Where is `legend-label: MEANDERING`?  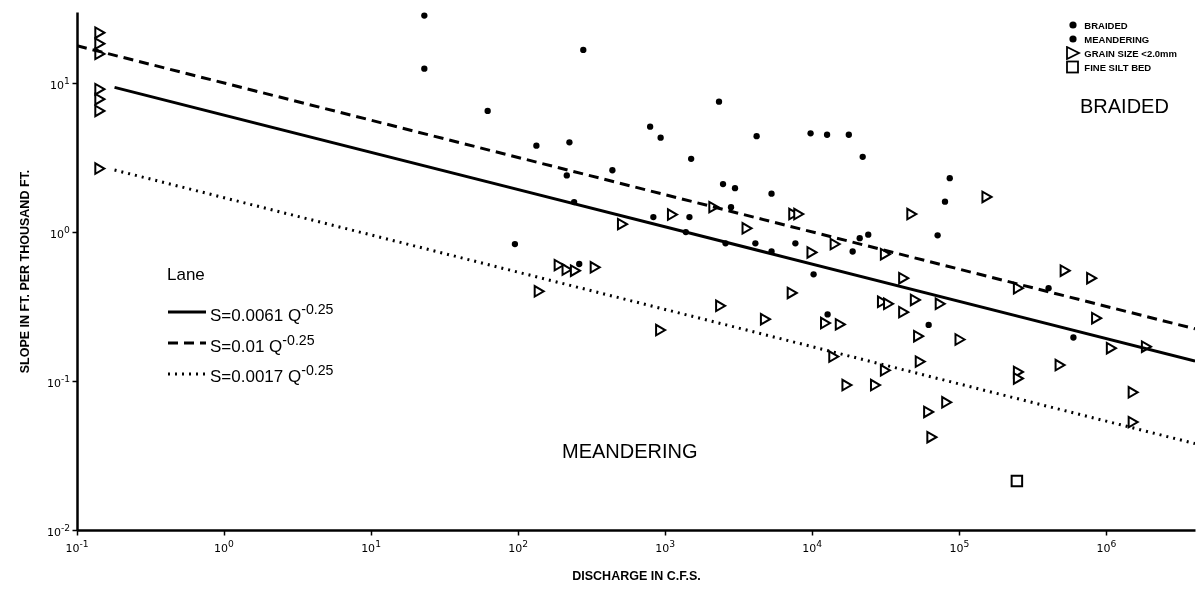 legend-label: MEANDERING is located at coordinates (1117, 39).